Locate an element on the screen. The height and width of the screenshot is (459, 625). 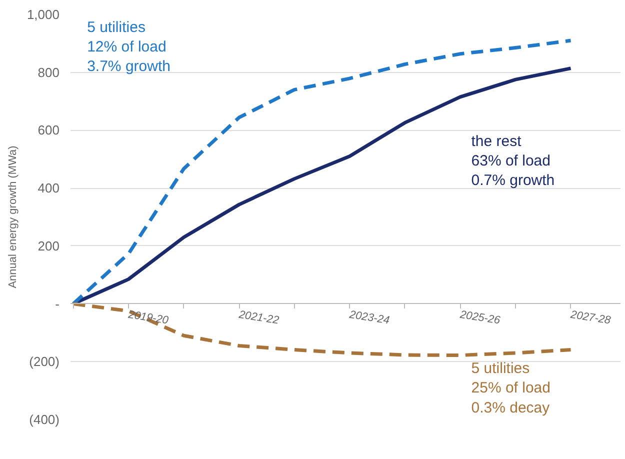
y-tick-label: 600 is located at coordinates (49, 130).